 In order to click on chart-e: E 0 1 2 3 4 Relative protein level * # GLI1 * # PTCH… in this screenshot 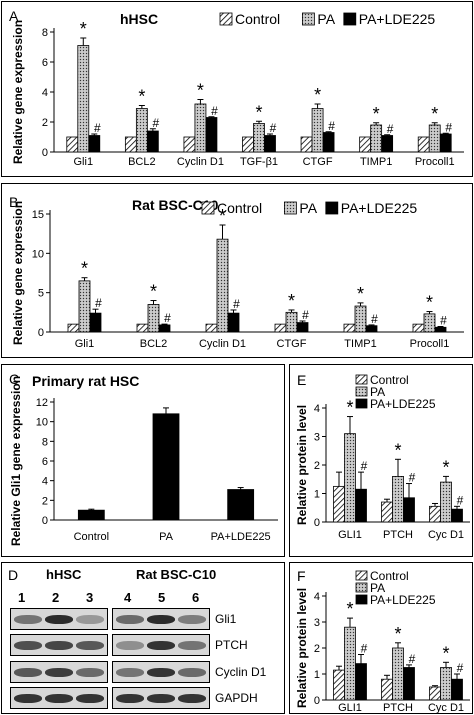, I will do `click(382, 456)`.